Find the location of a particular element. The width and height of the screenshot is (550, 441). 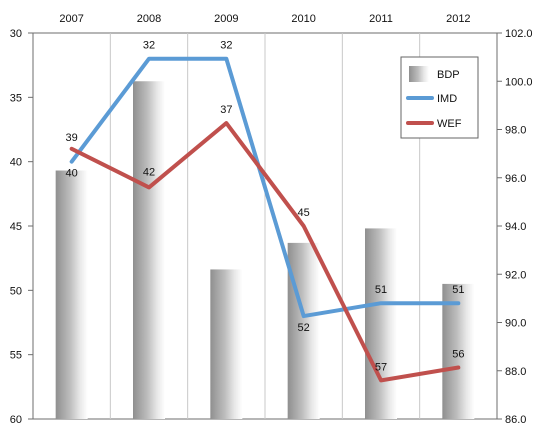

right-axis-tick-label: 92.0 is located at coordinates (515, 275).